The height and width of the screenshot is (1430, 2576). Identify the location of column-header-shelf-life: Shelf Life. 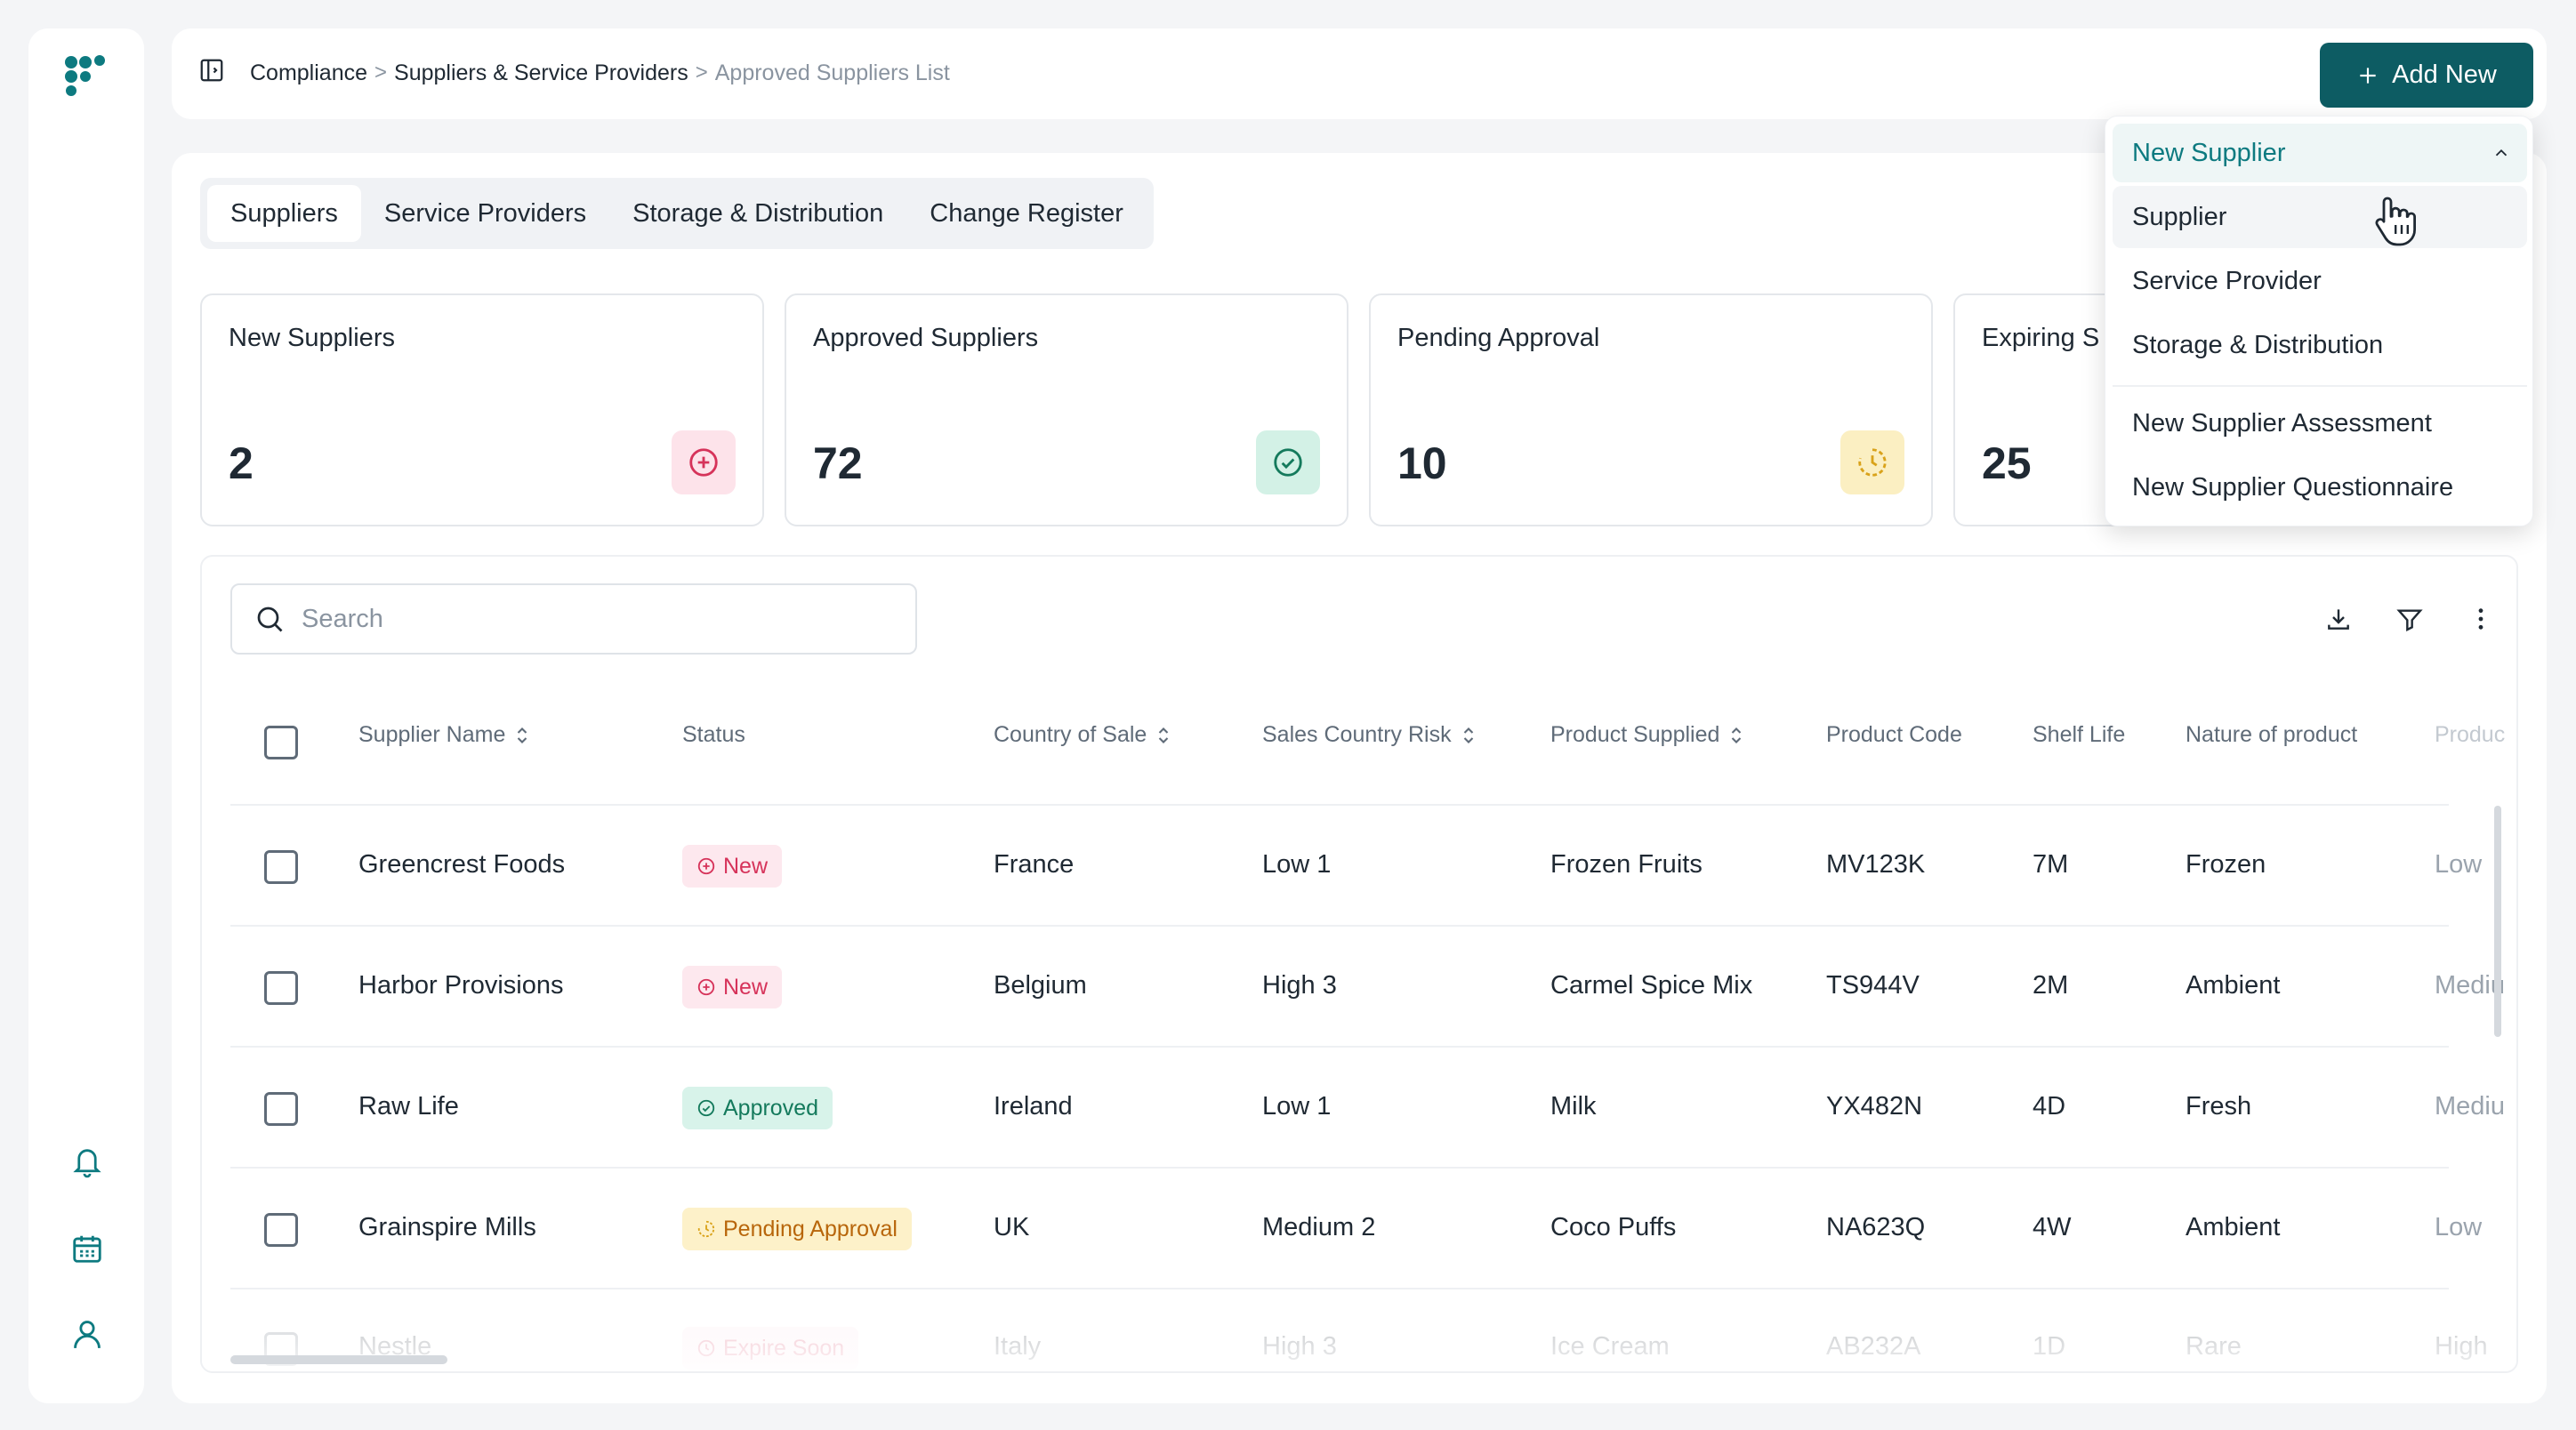
(2079, 735).